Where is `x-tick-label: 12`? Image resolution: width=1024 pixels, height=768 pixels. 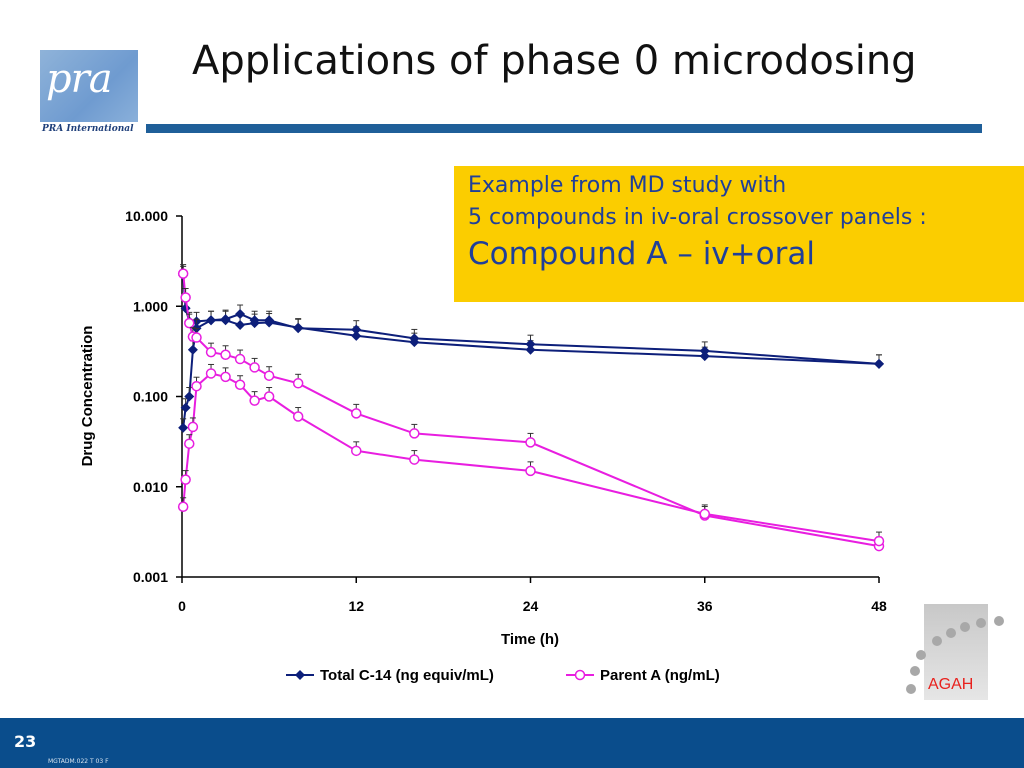
x-tick-label: 12 is located at coordinates (356, 606).